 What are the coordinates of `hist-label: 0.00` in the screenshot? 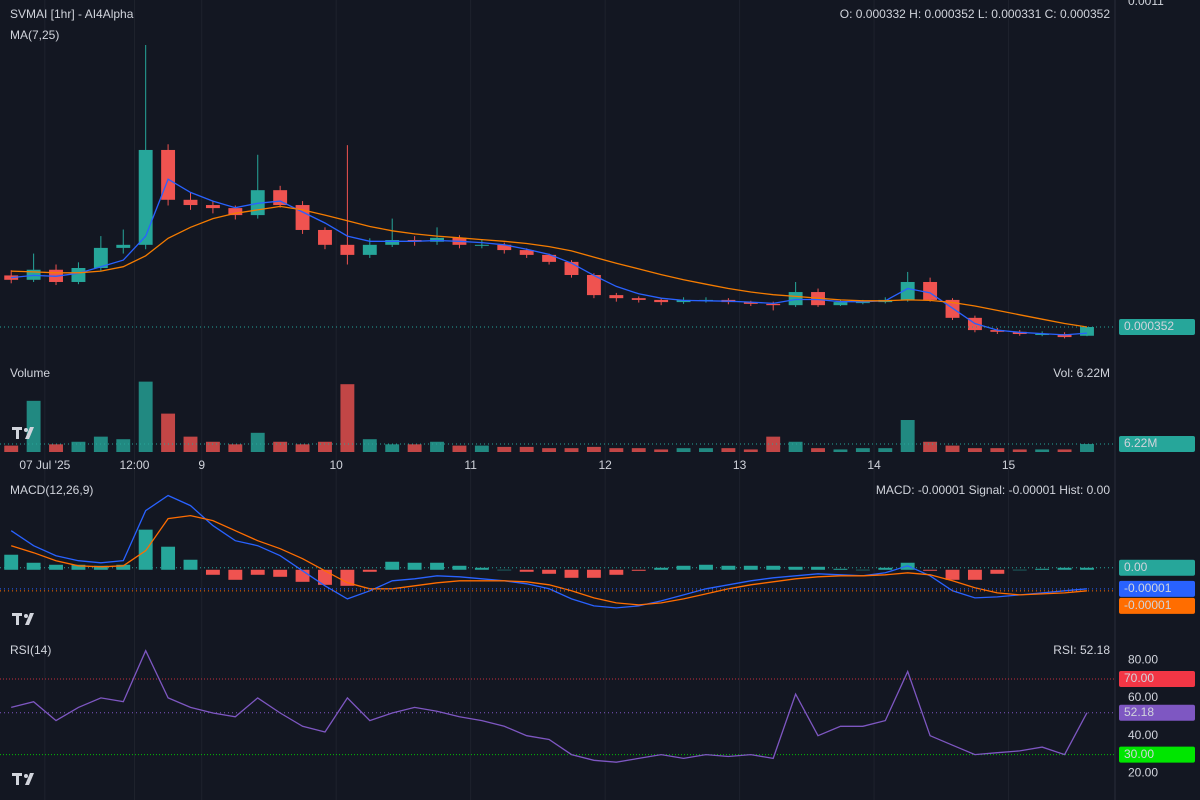 It's located at (1136, 567).